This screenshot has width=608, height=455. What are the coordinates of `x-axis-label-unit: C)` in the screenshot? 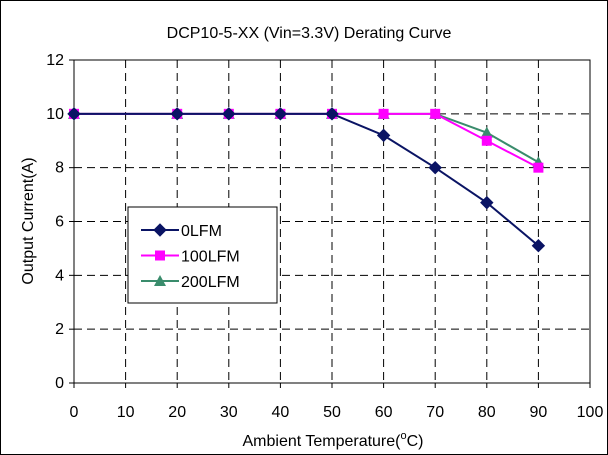 It's located at (415, 441).